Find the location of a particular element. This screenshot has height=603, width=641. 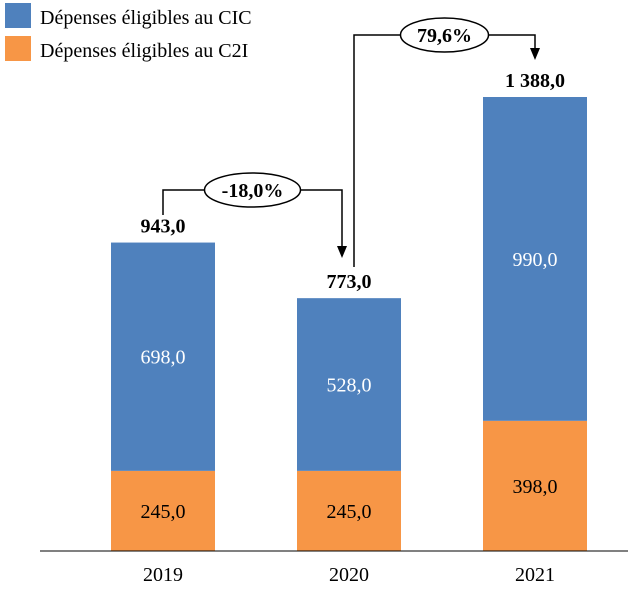

bar-cic-2021 is located at coordinates (535, 259).